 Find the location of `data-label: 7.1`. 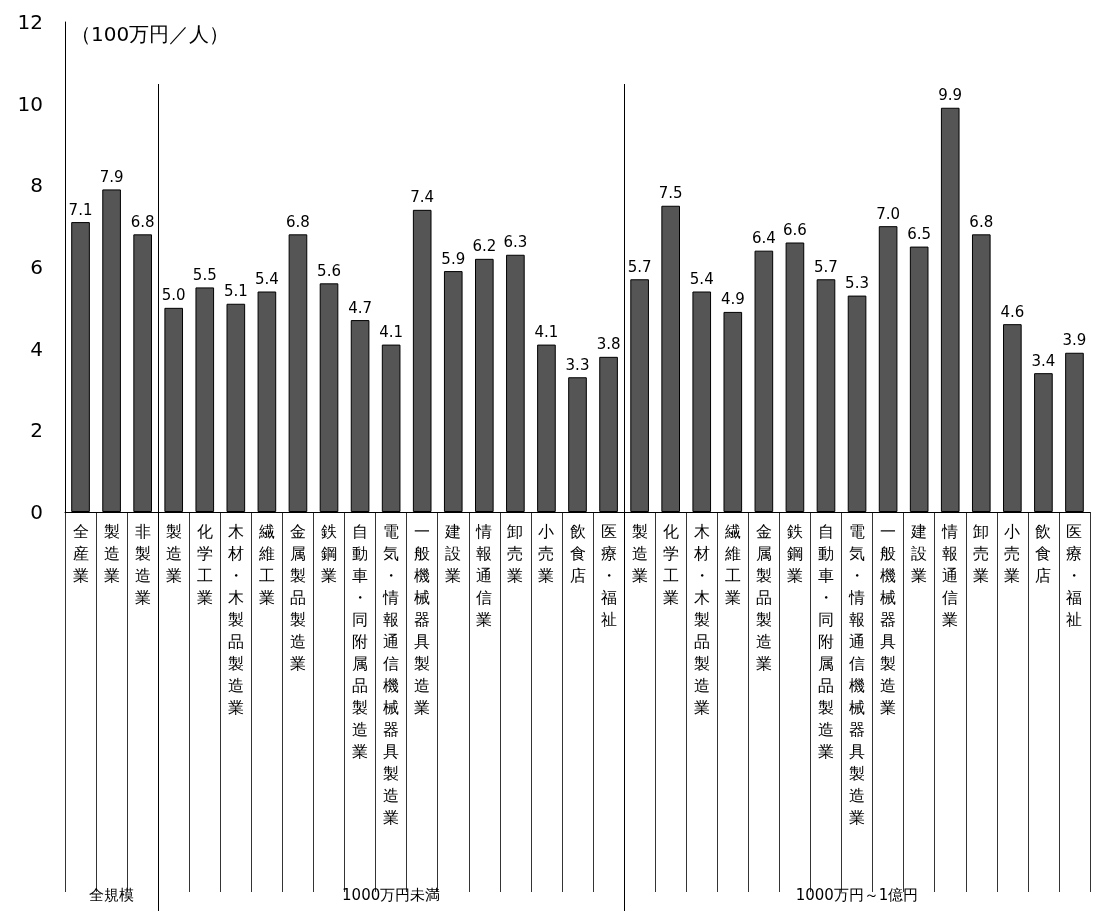

data-label: 7.1 is located at coordinates (80, 209).